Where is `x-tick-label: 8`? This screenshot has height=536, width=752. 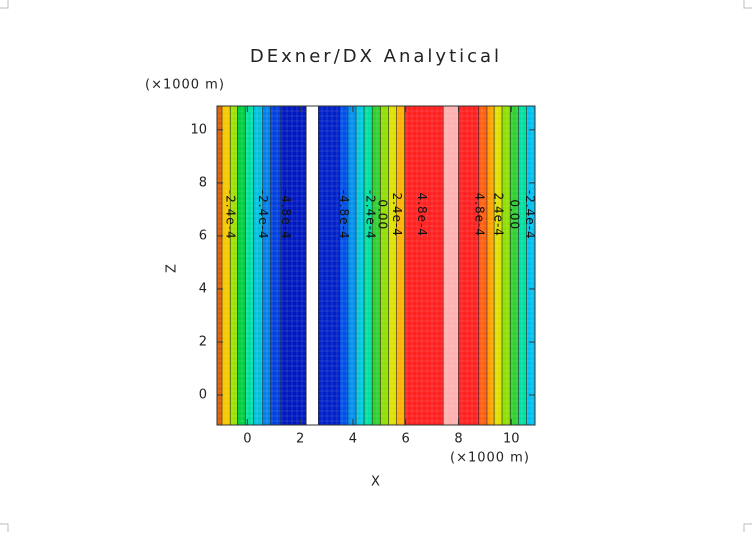 x-tick-label: 8 is located at coordinates (458, 439).